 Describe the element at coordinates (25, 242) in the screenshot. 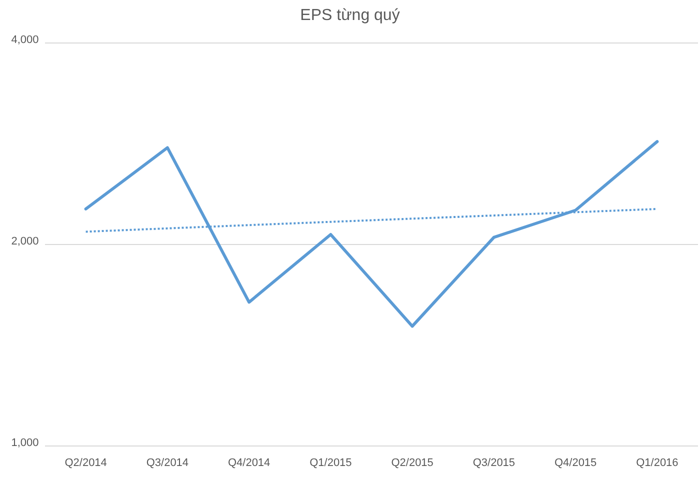

I see `y-tick-label: 2,000` at that location.